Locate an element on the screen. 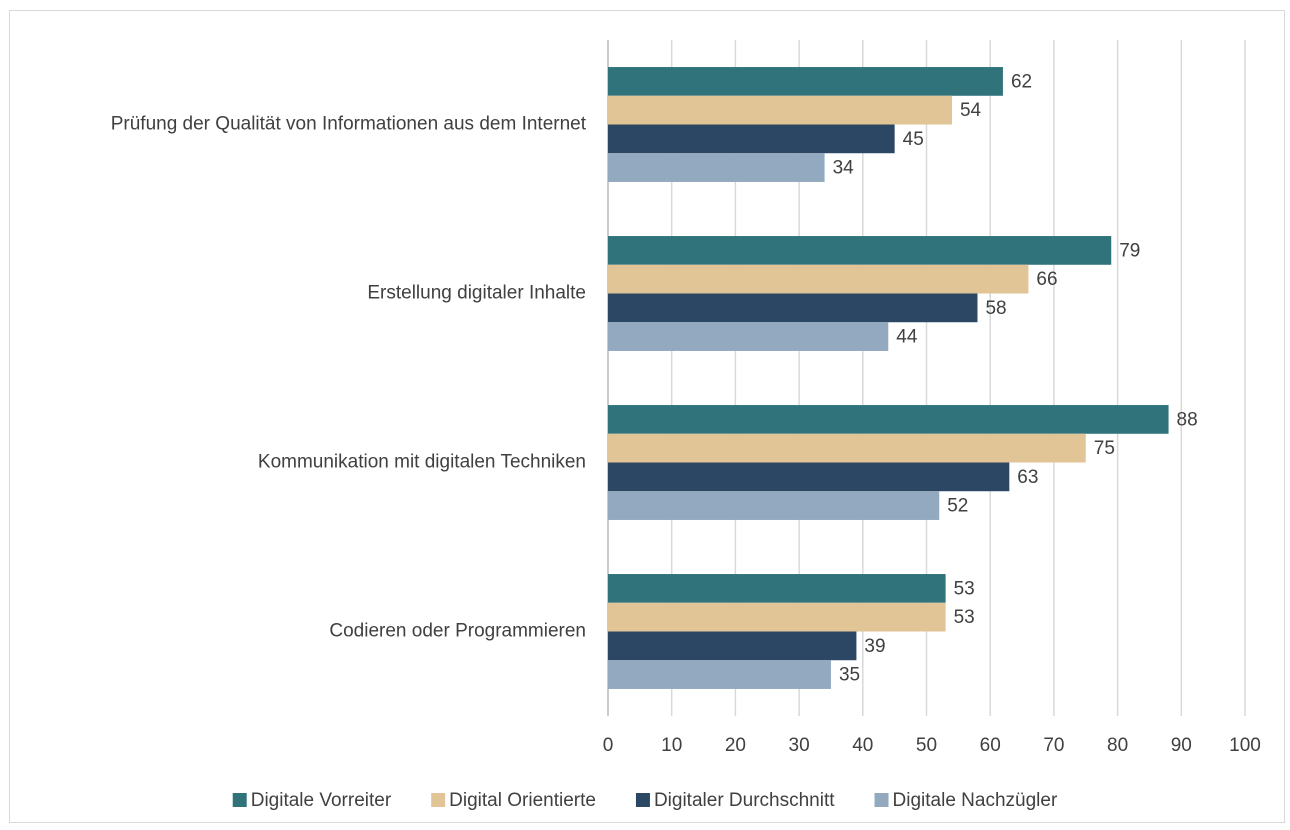 This screenshot has width=1290, height=830. x-tick-label: 60 is located at coordinates (990, 745).